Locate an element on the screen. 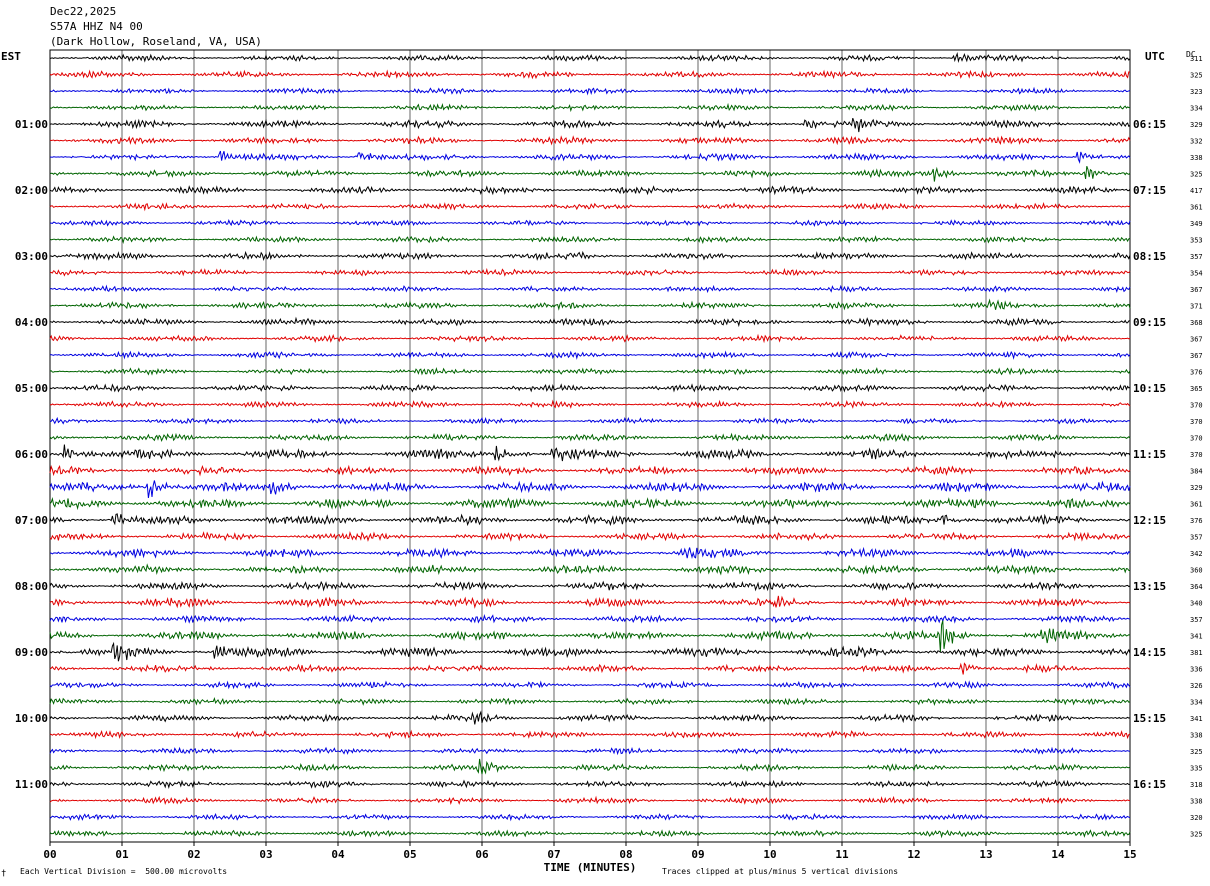 Image resolution: width=1210 pixels, height=886 pixels. est-hour-label: 11:00 is located at coordinates (31, 784).